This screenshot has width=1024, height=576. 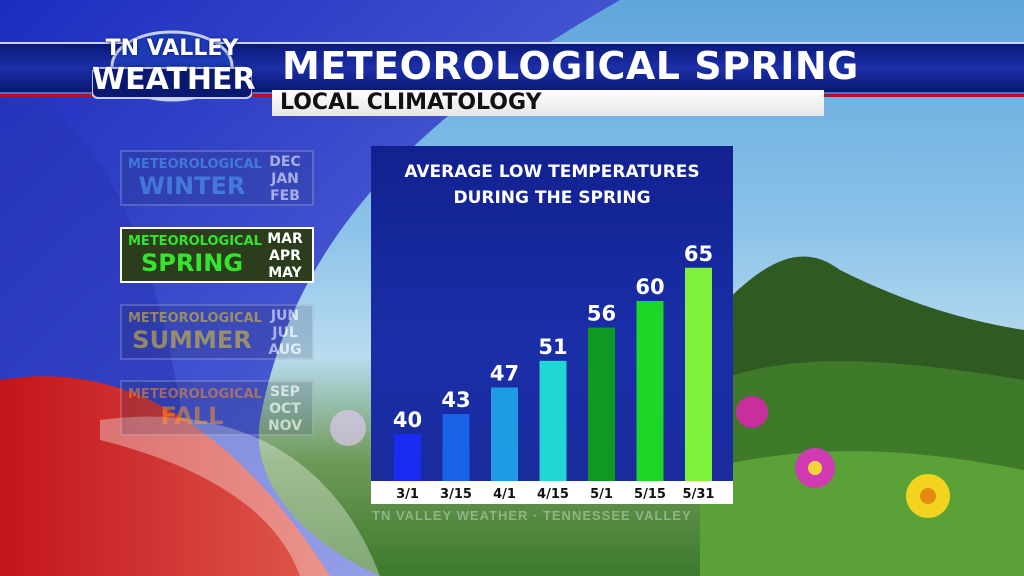 What do you see at coordinates (553, 420) in the screenshot?
I see `bar-4/15` at bounding box center [553, 420].